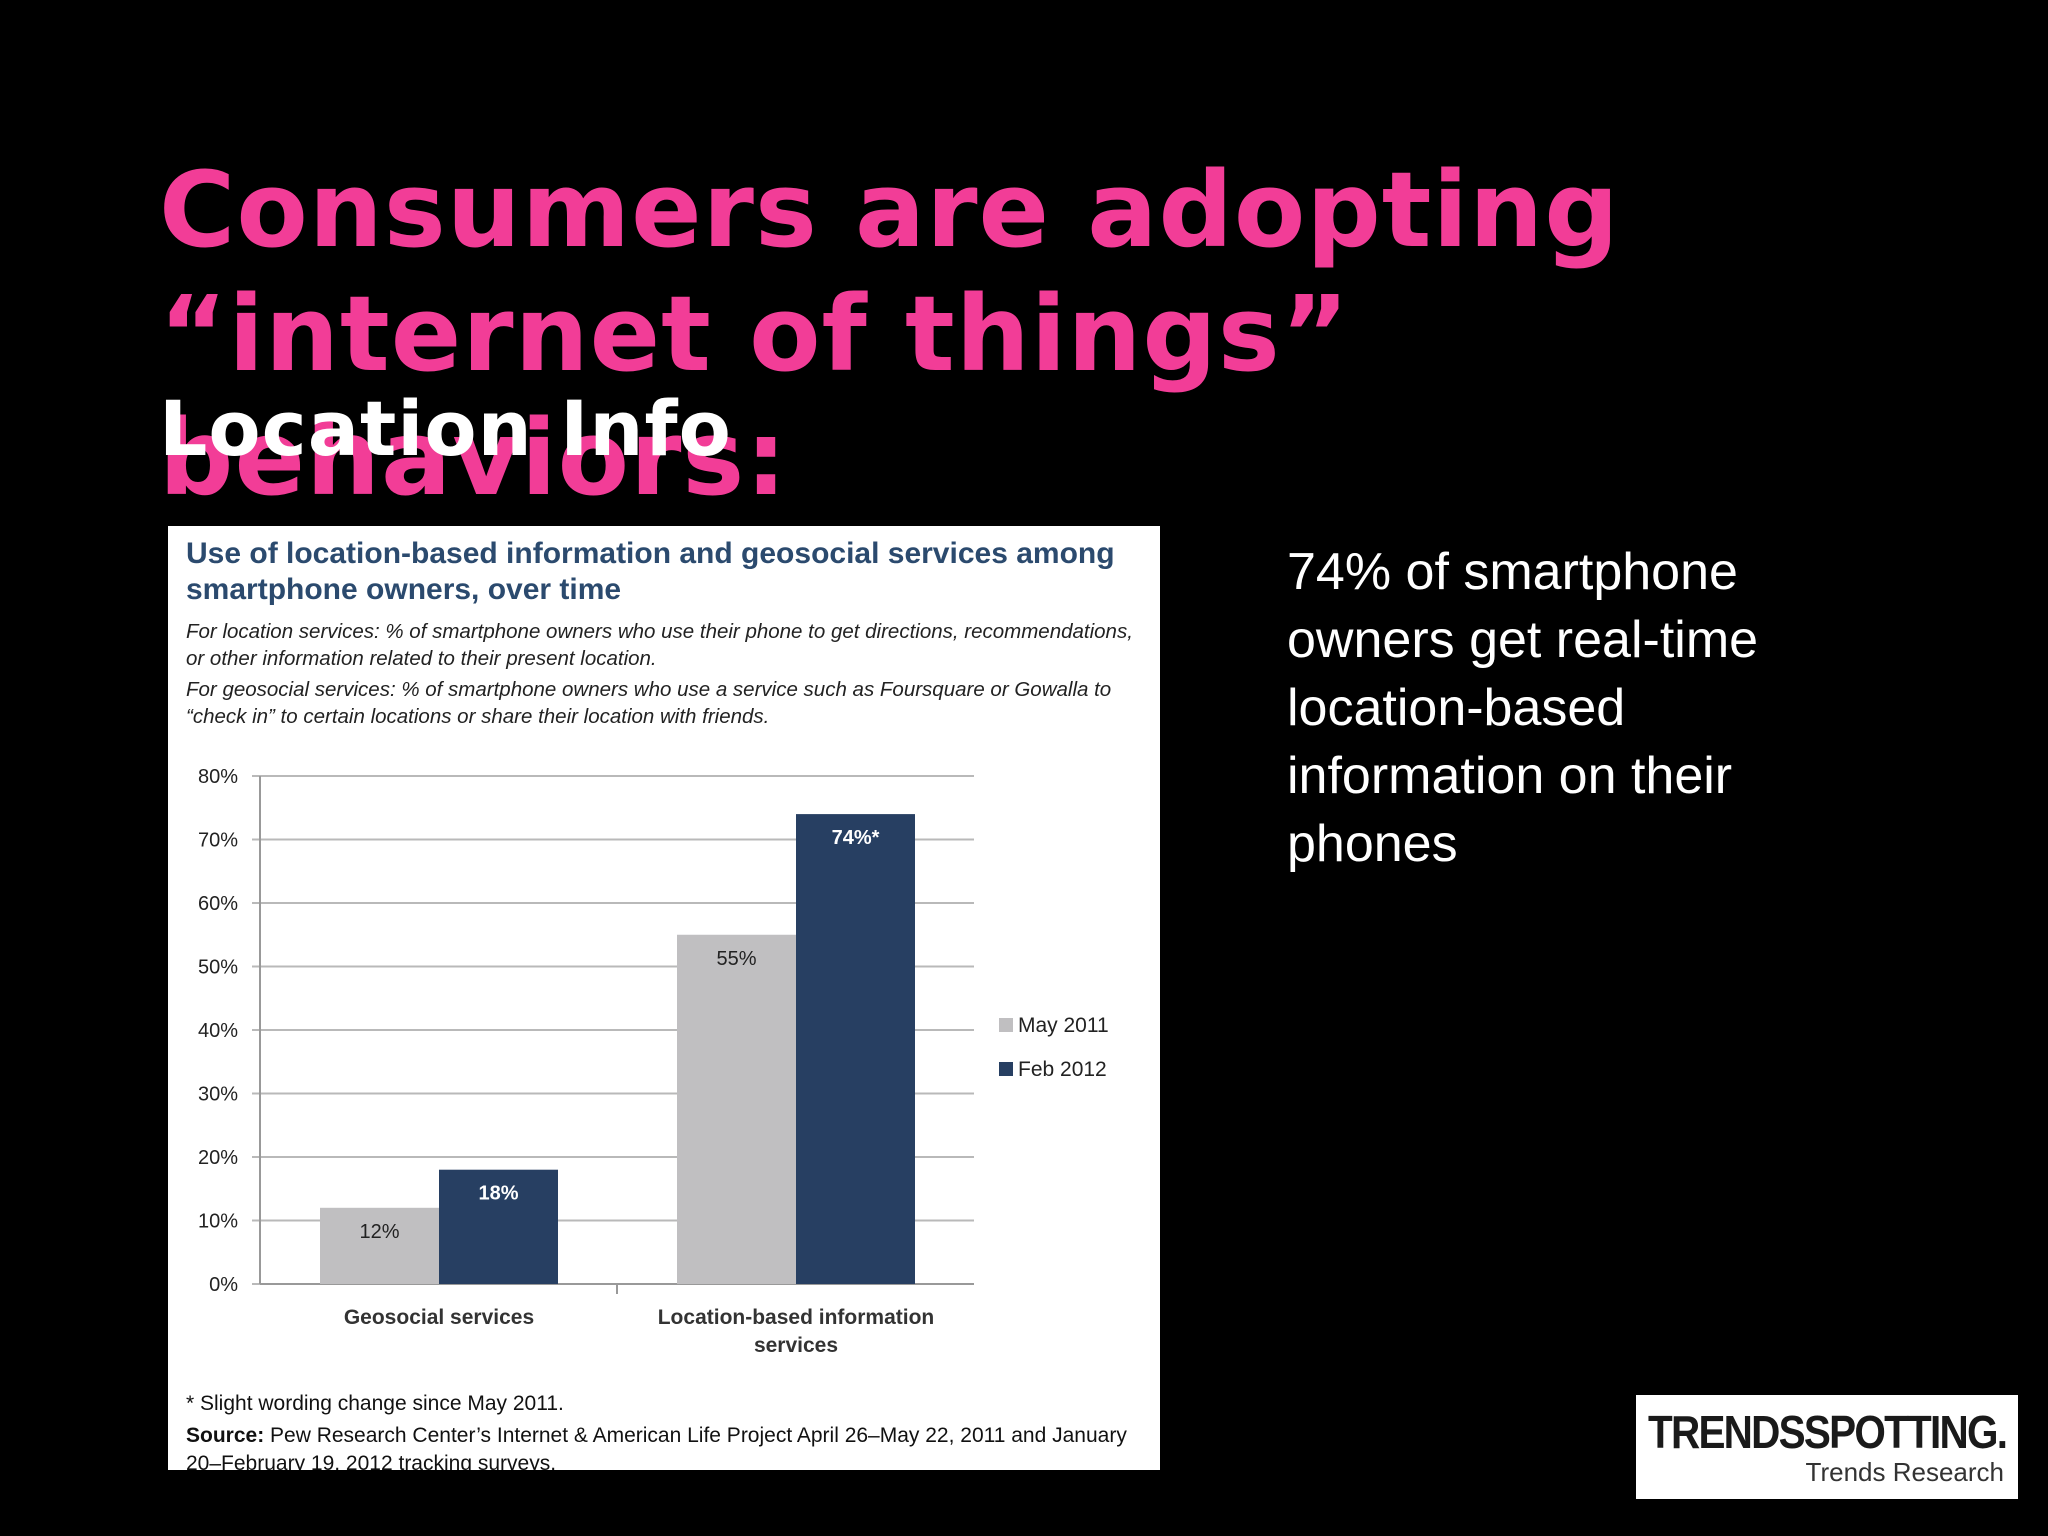 The image size is (2048, 1536). I want to click on bar-value-label: 55%, so click(736, 959).